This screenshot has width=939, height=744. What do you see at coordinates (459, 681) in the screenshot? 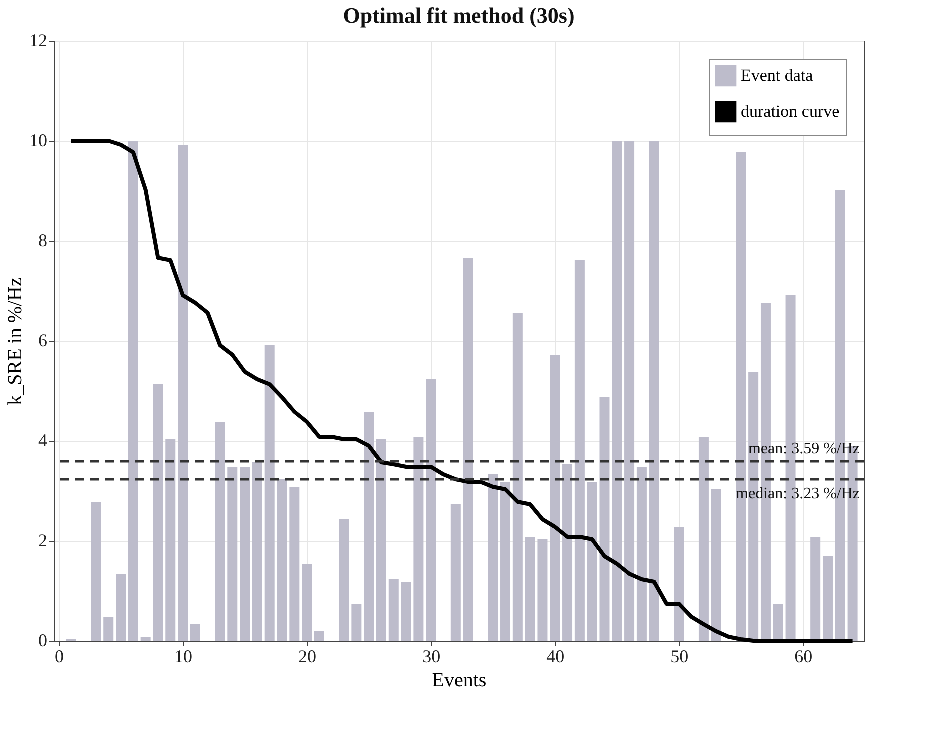
I see `x-axis-title: Events` at bounding box center [459, 681].